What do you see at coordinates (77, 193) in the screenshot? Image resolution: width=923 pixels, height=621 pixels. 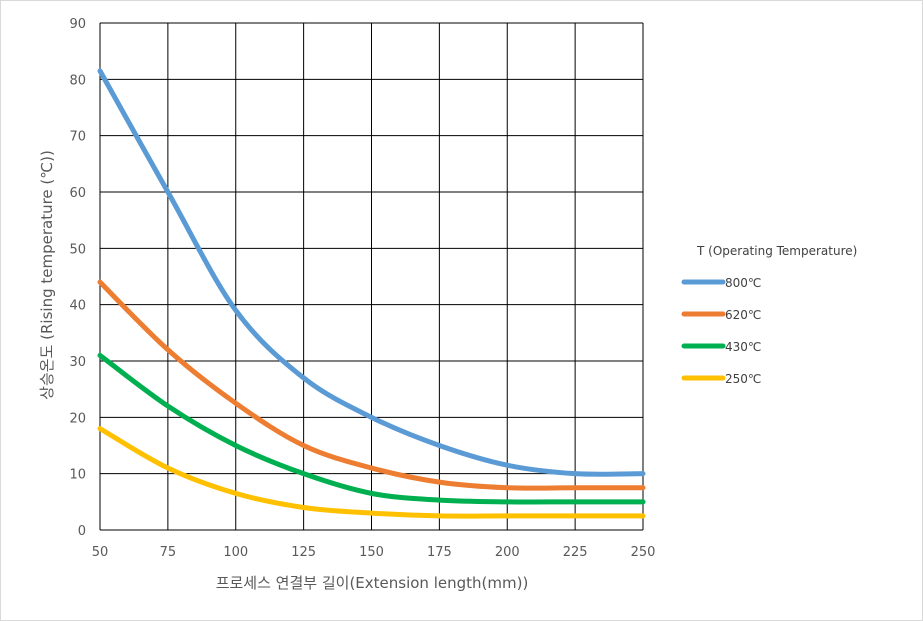 I see `y-tick-label: 60` at bounding box center [77, 193].